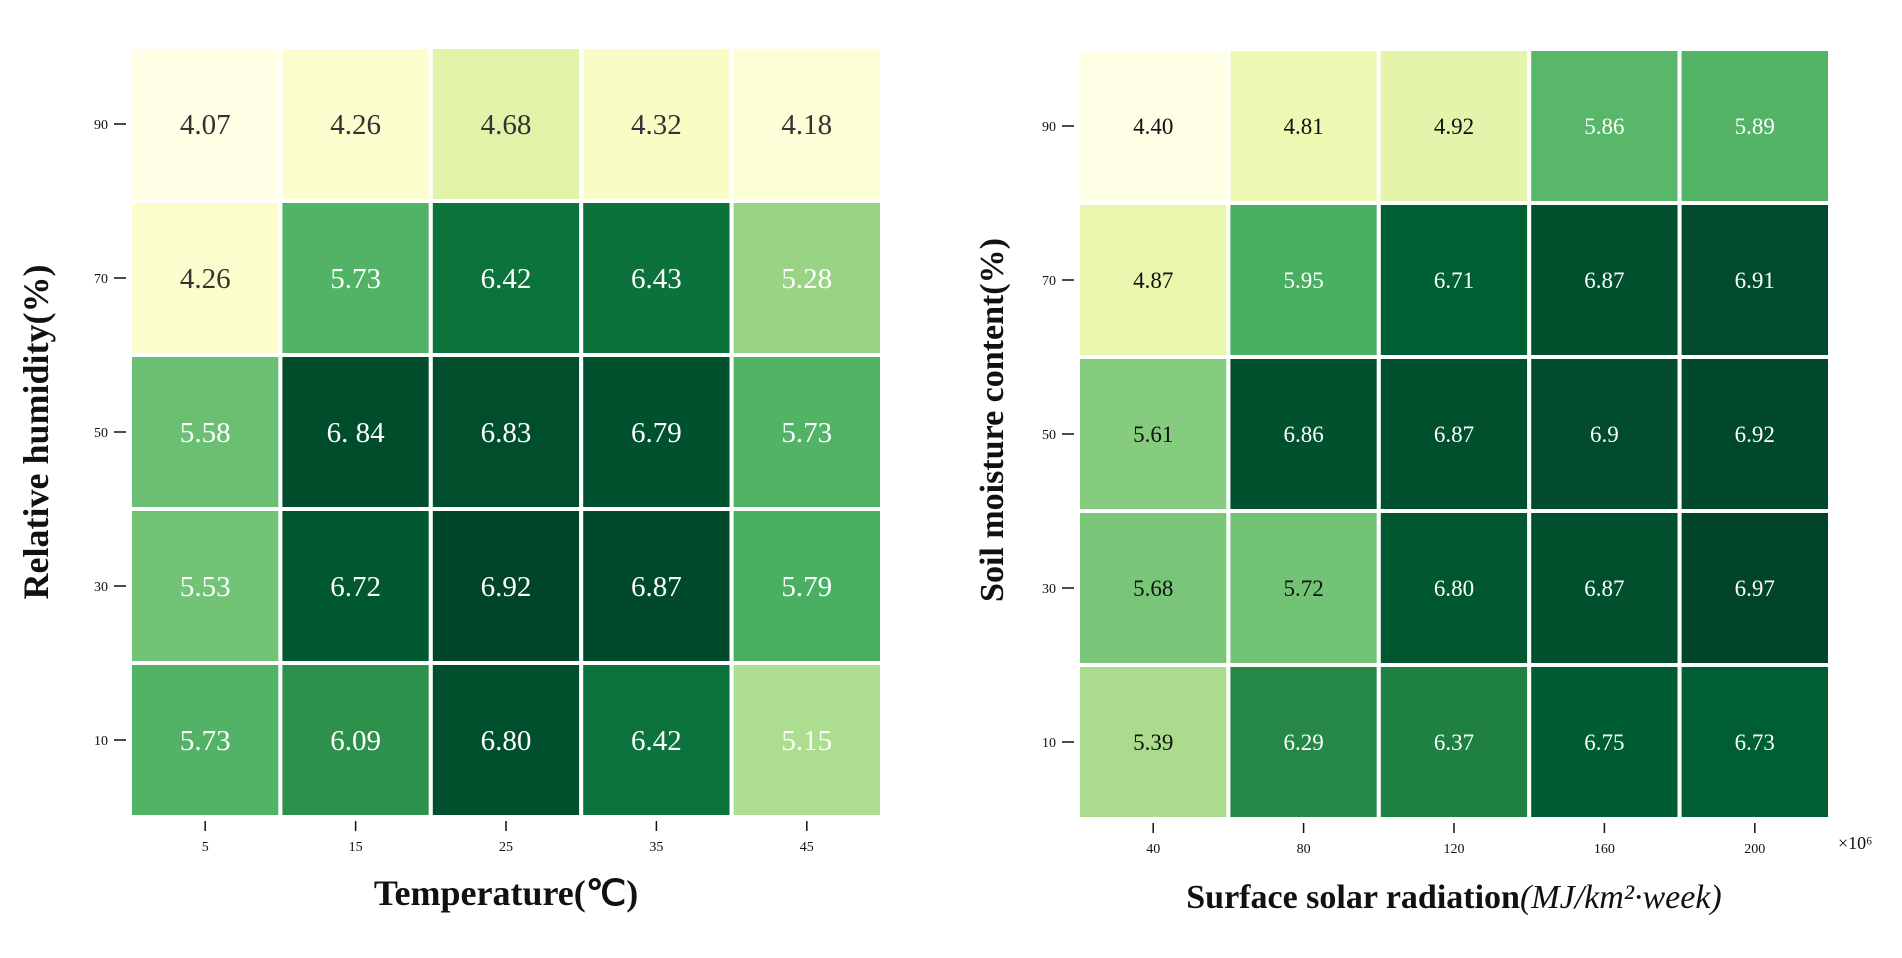  What do you see at coordinates (656, 125) in the screenshot?
I see `cell-value-label-0-3: 4.32` at bounding box center [656, 125].